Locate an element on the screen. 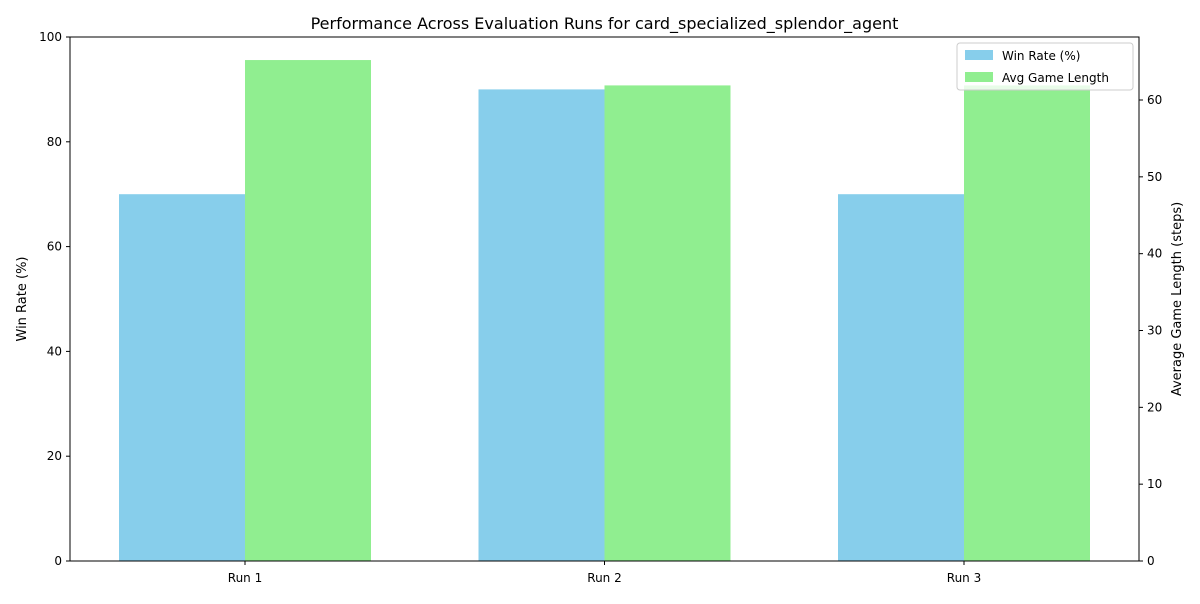 This screenshot has width=1200, height=604. y-right-tick-label: 40 is located at coordinates (1154, 254).